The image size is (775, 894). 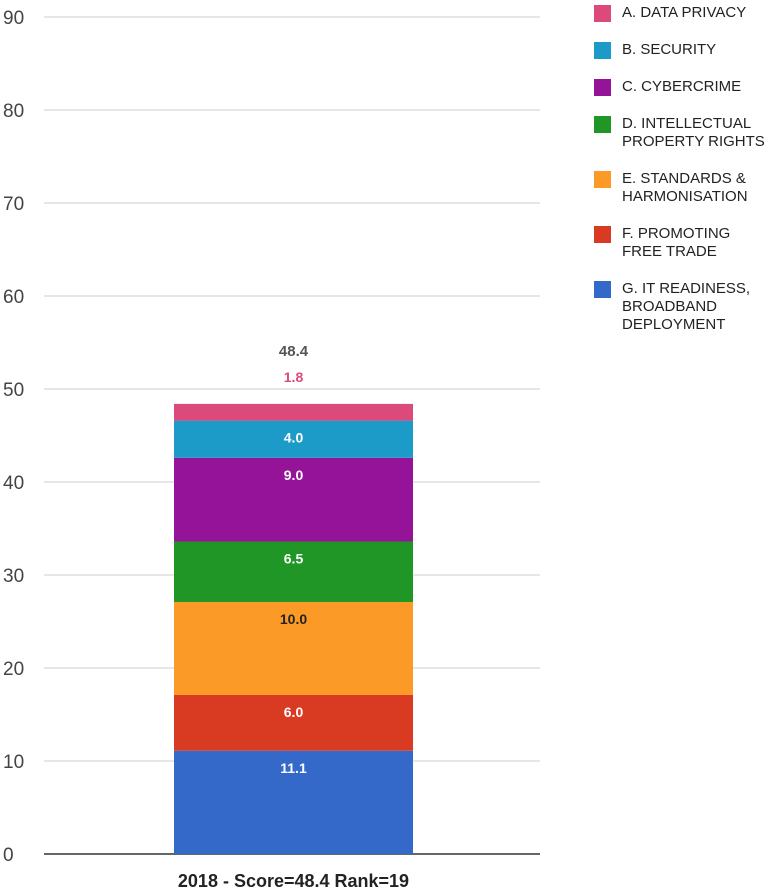 I want to click on y-tick-label: 40, so click(x=13, y=483).